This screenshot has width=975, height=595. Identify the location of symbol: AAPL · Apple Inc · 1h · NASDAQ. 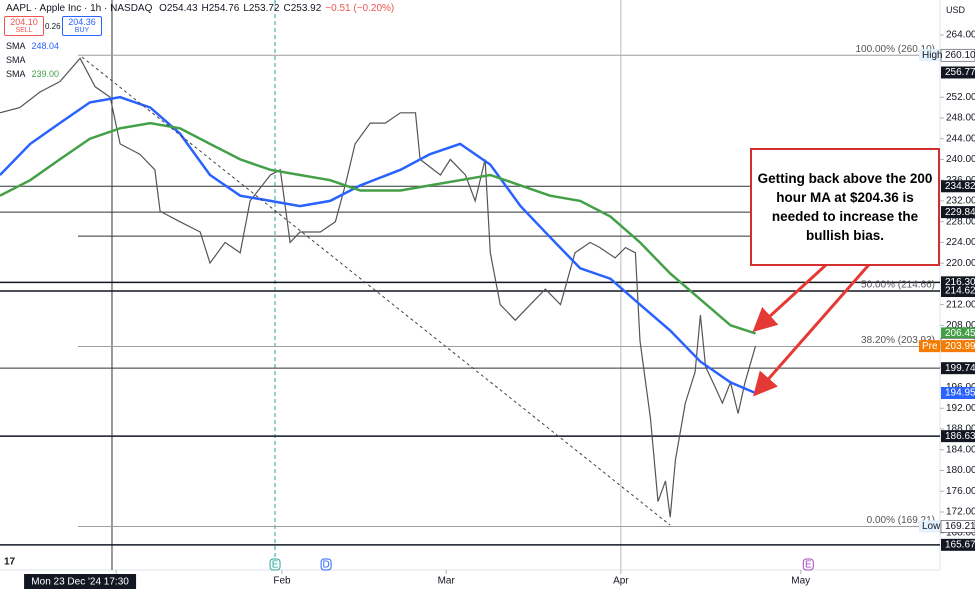
(79, 8).